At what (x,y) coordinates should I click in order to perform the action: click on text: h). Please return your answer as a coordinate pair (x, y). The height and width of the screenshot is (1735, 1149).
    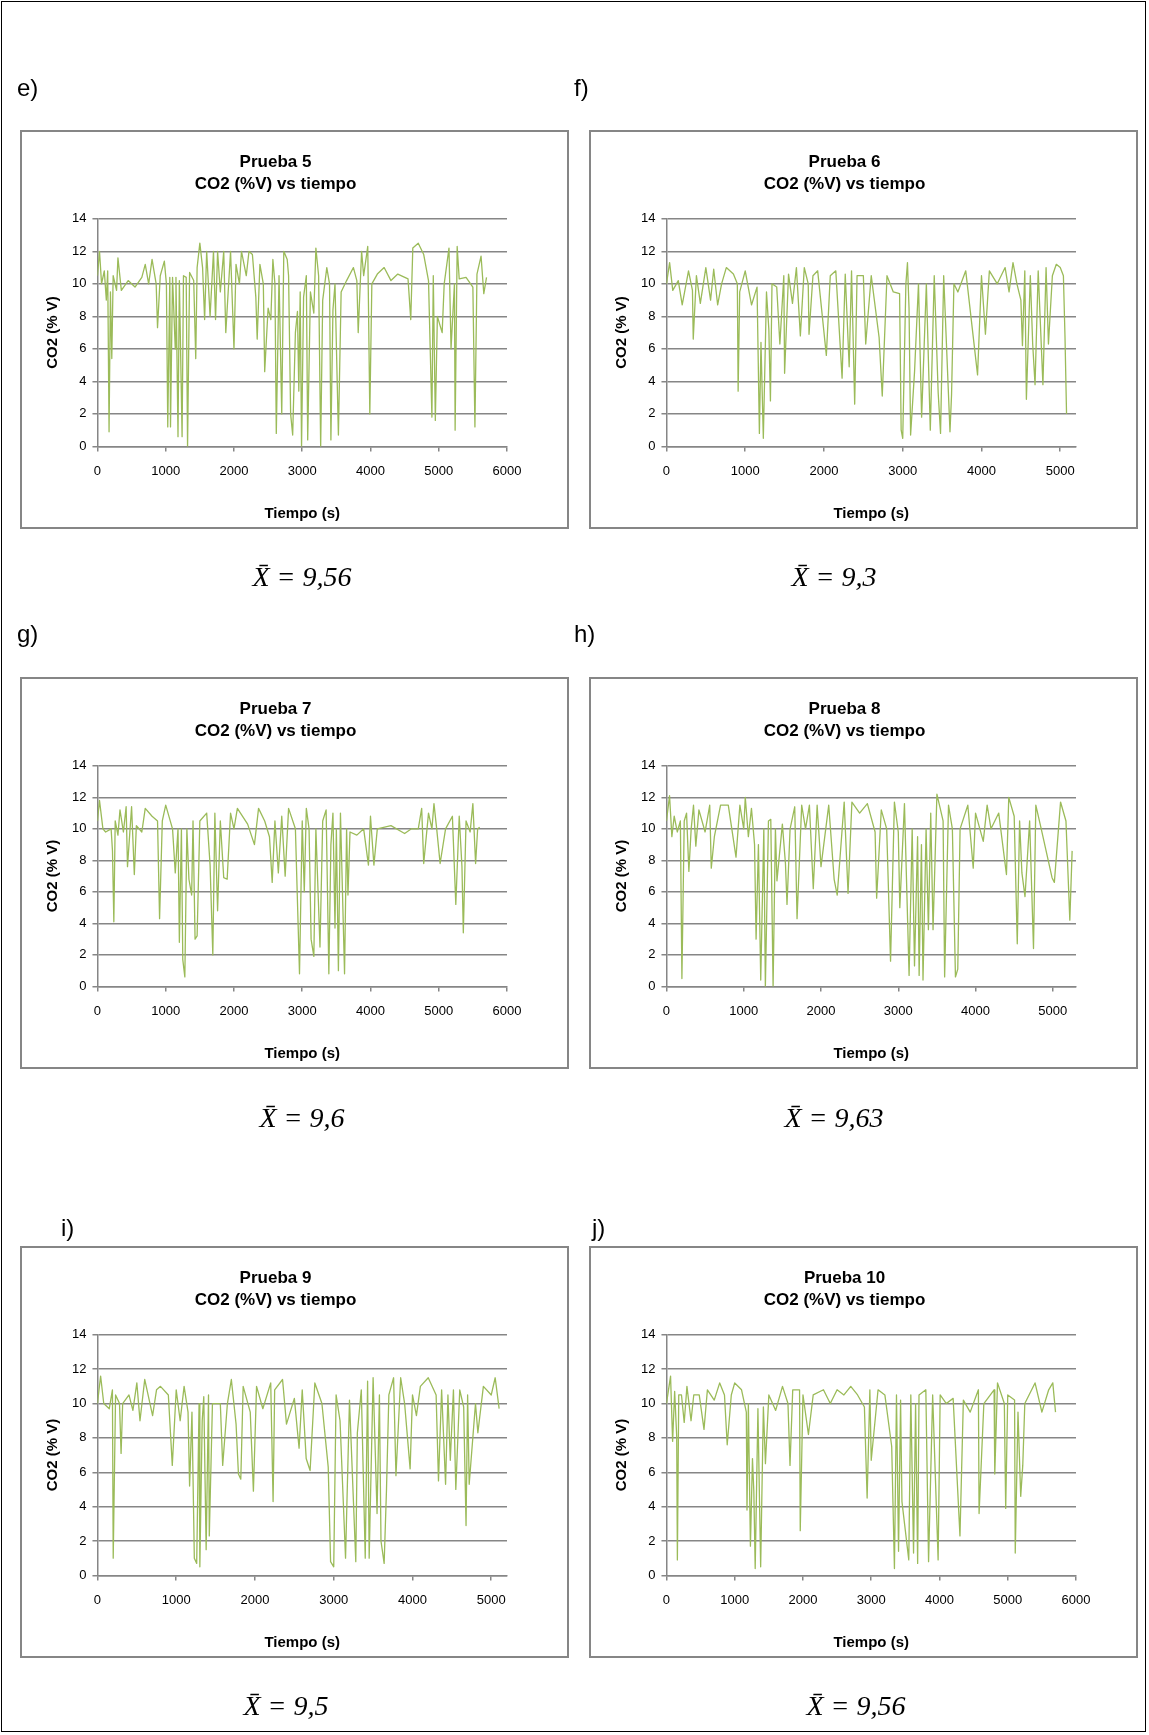
    Looking at the image, I should click on (585, 634).